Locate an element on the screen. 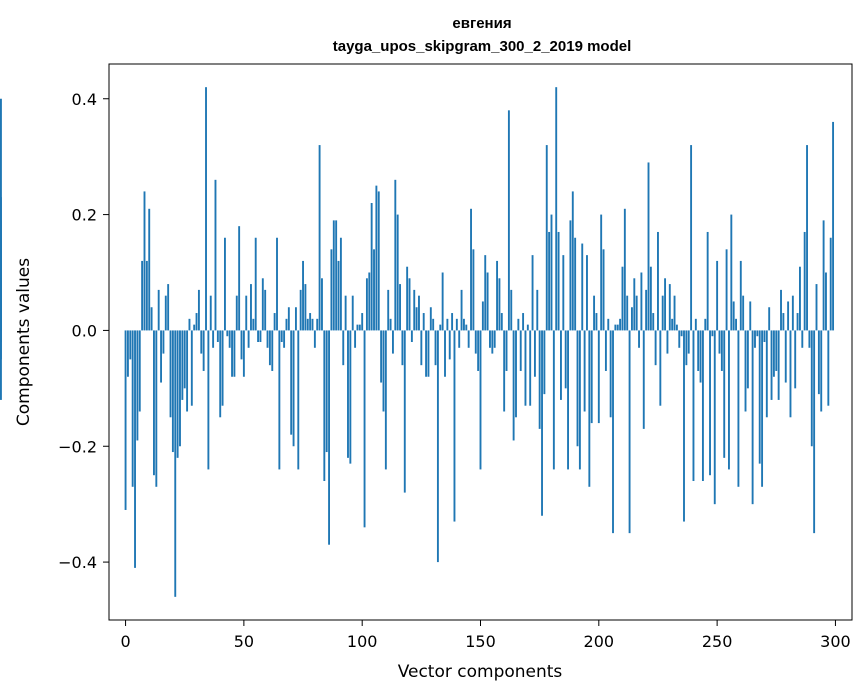 This screenshot has width=867, height=696. x-tick-label: 200 is located at coordinates (599, 641).